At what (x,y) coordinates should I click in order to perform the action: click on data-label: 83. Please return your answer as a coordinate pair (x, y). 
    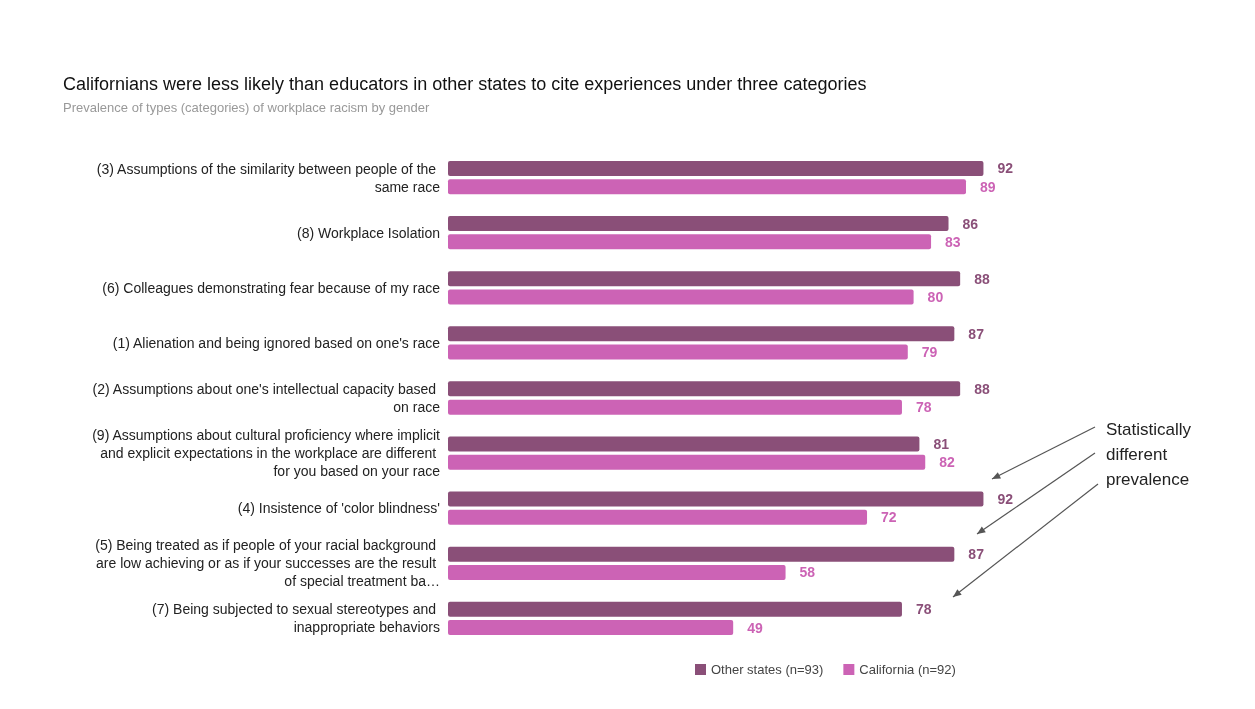
    Looking at the image, I should click on (953, 241).